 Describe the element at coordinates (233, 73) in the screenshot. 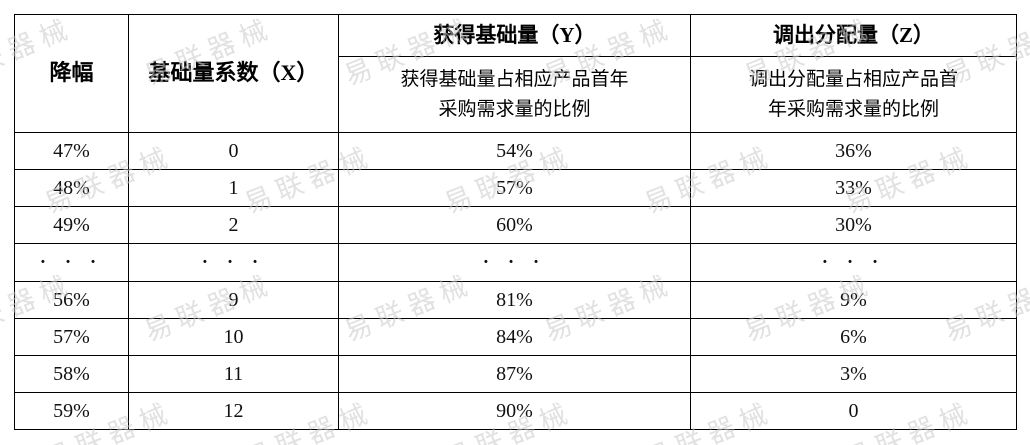

I see `header-base-coefficient: 基础量系数（X）` at that location.